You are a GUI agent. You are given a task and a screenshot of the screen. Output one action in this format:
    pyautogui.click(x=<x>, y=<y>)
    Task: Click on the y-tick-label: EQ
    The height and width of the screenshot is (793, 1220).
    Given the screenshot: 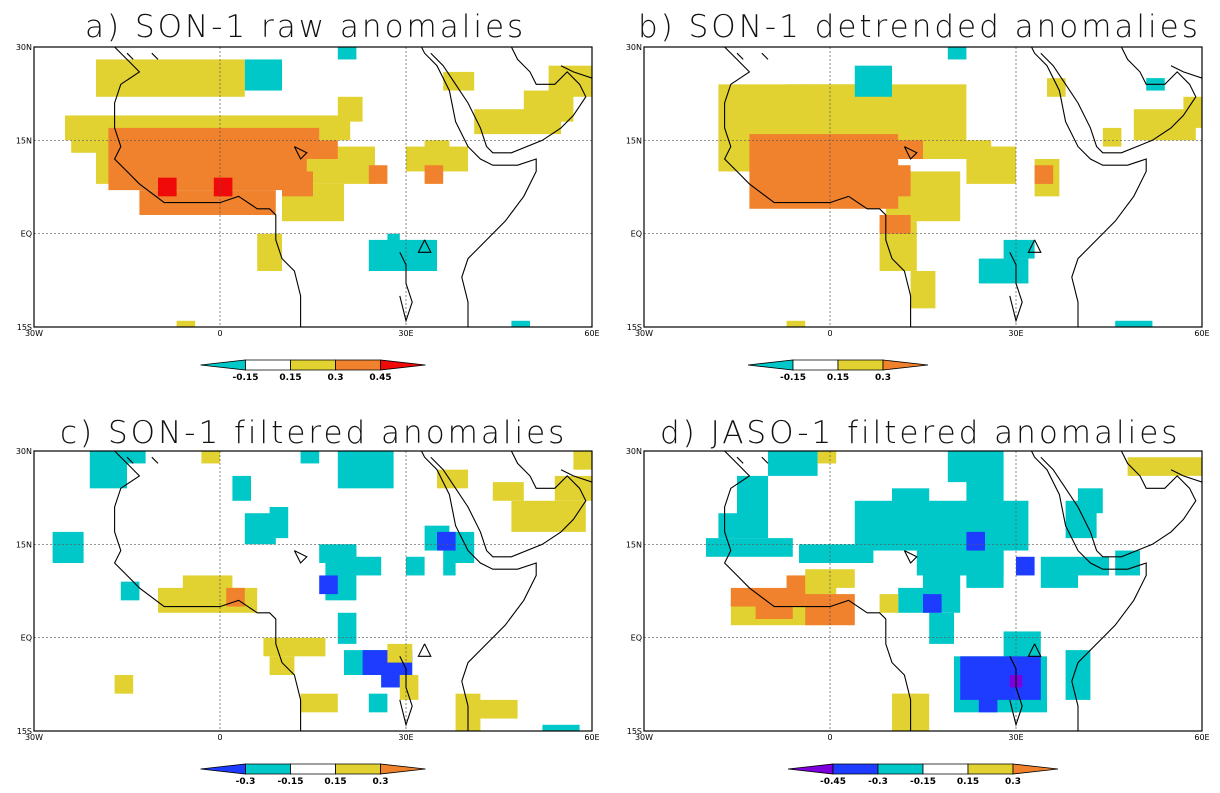 What is the action you would take?
    pyautogui.click(x=636, y=234)
    